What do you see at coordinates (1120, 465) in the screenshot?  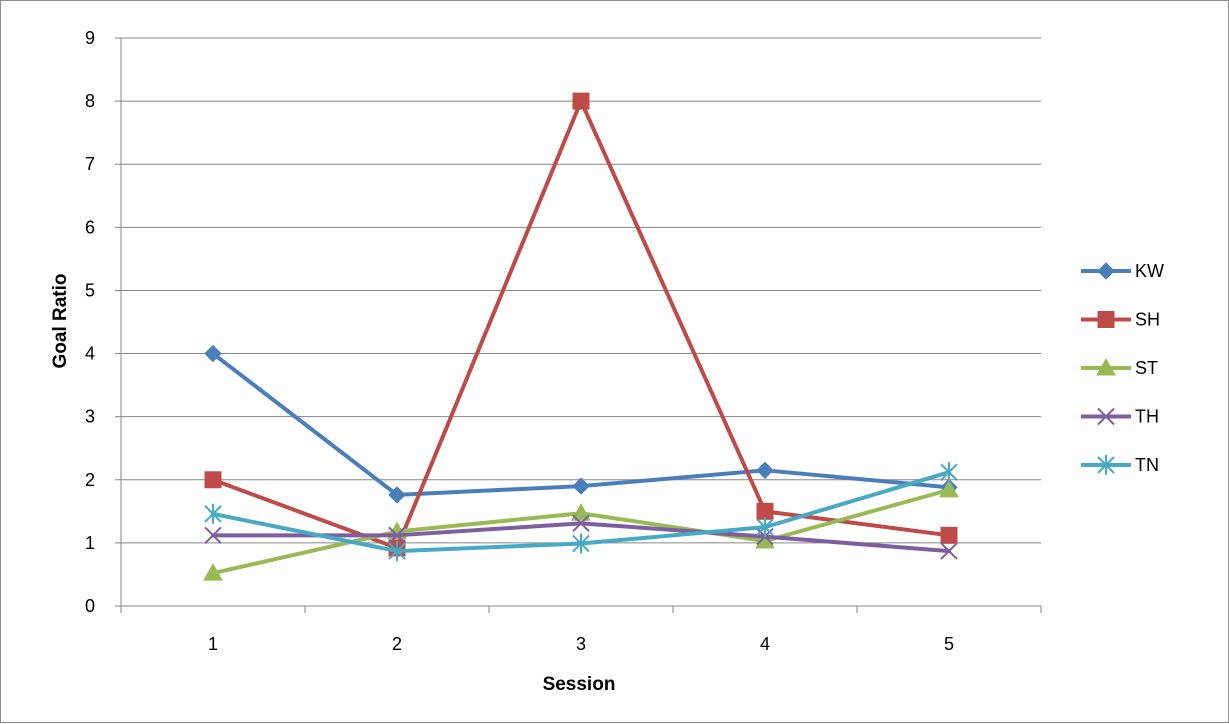 I see `legend-item-tn: TN` at bounding box center [1120, 465].